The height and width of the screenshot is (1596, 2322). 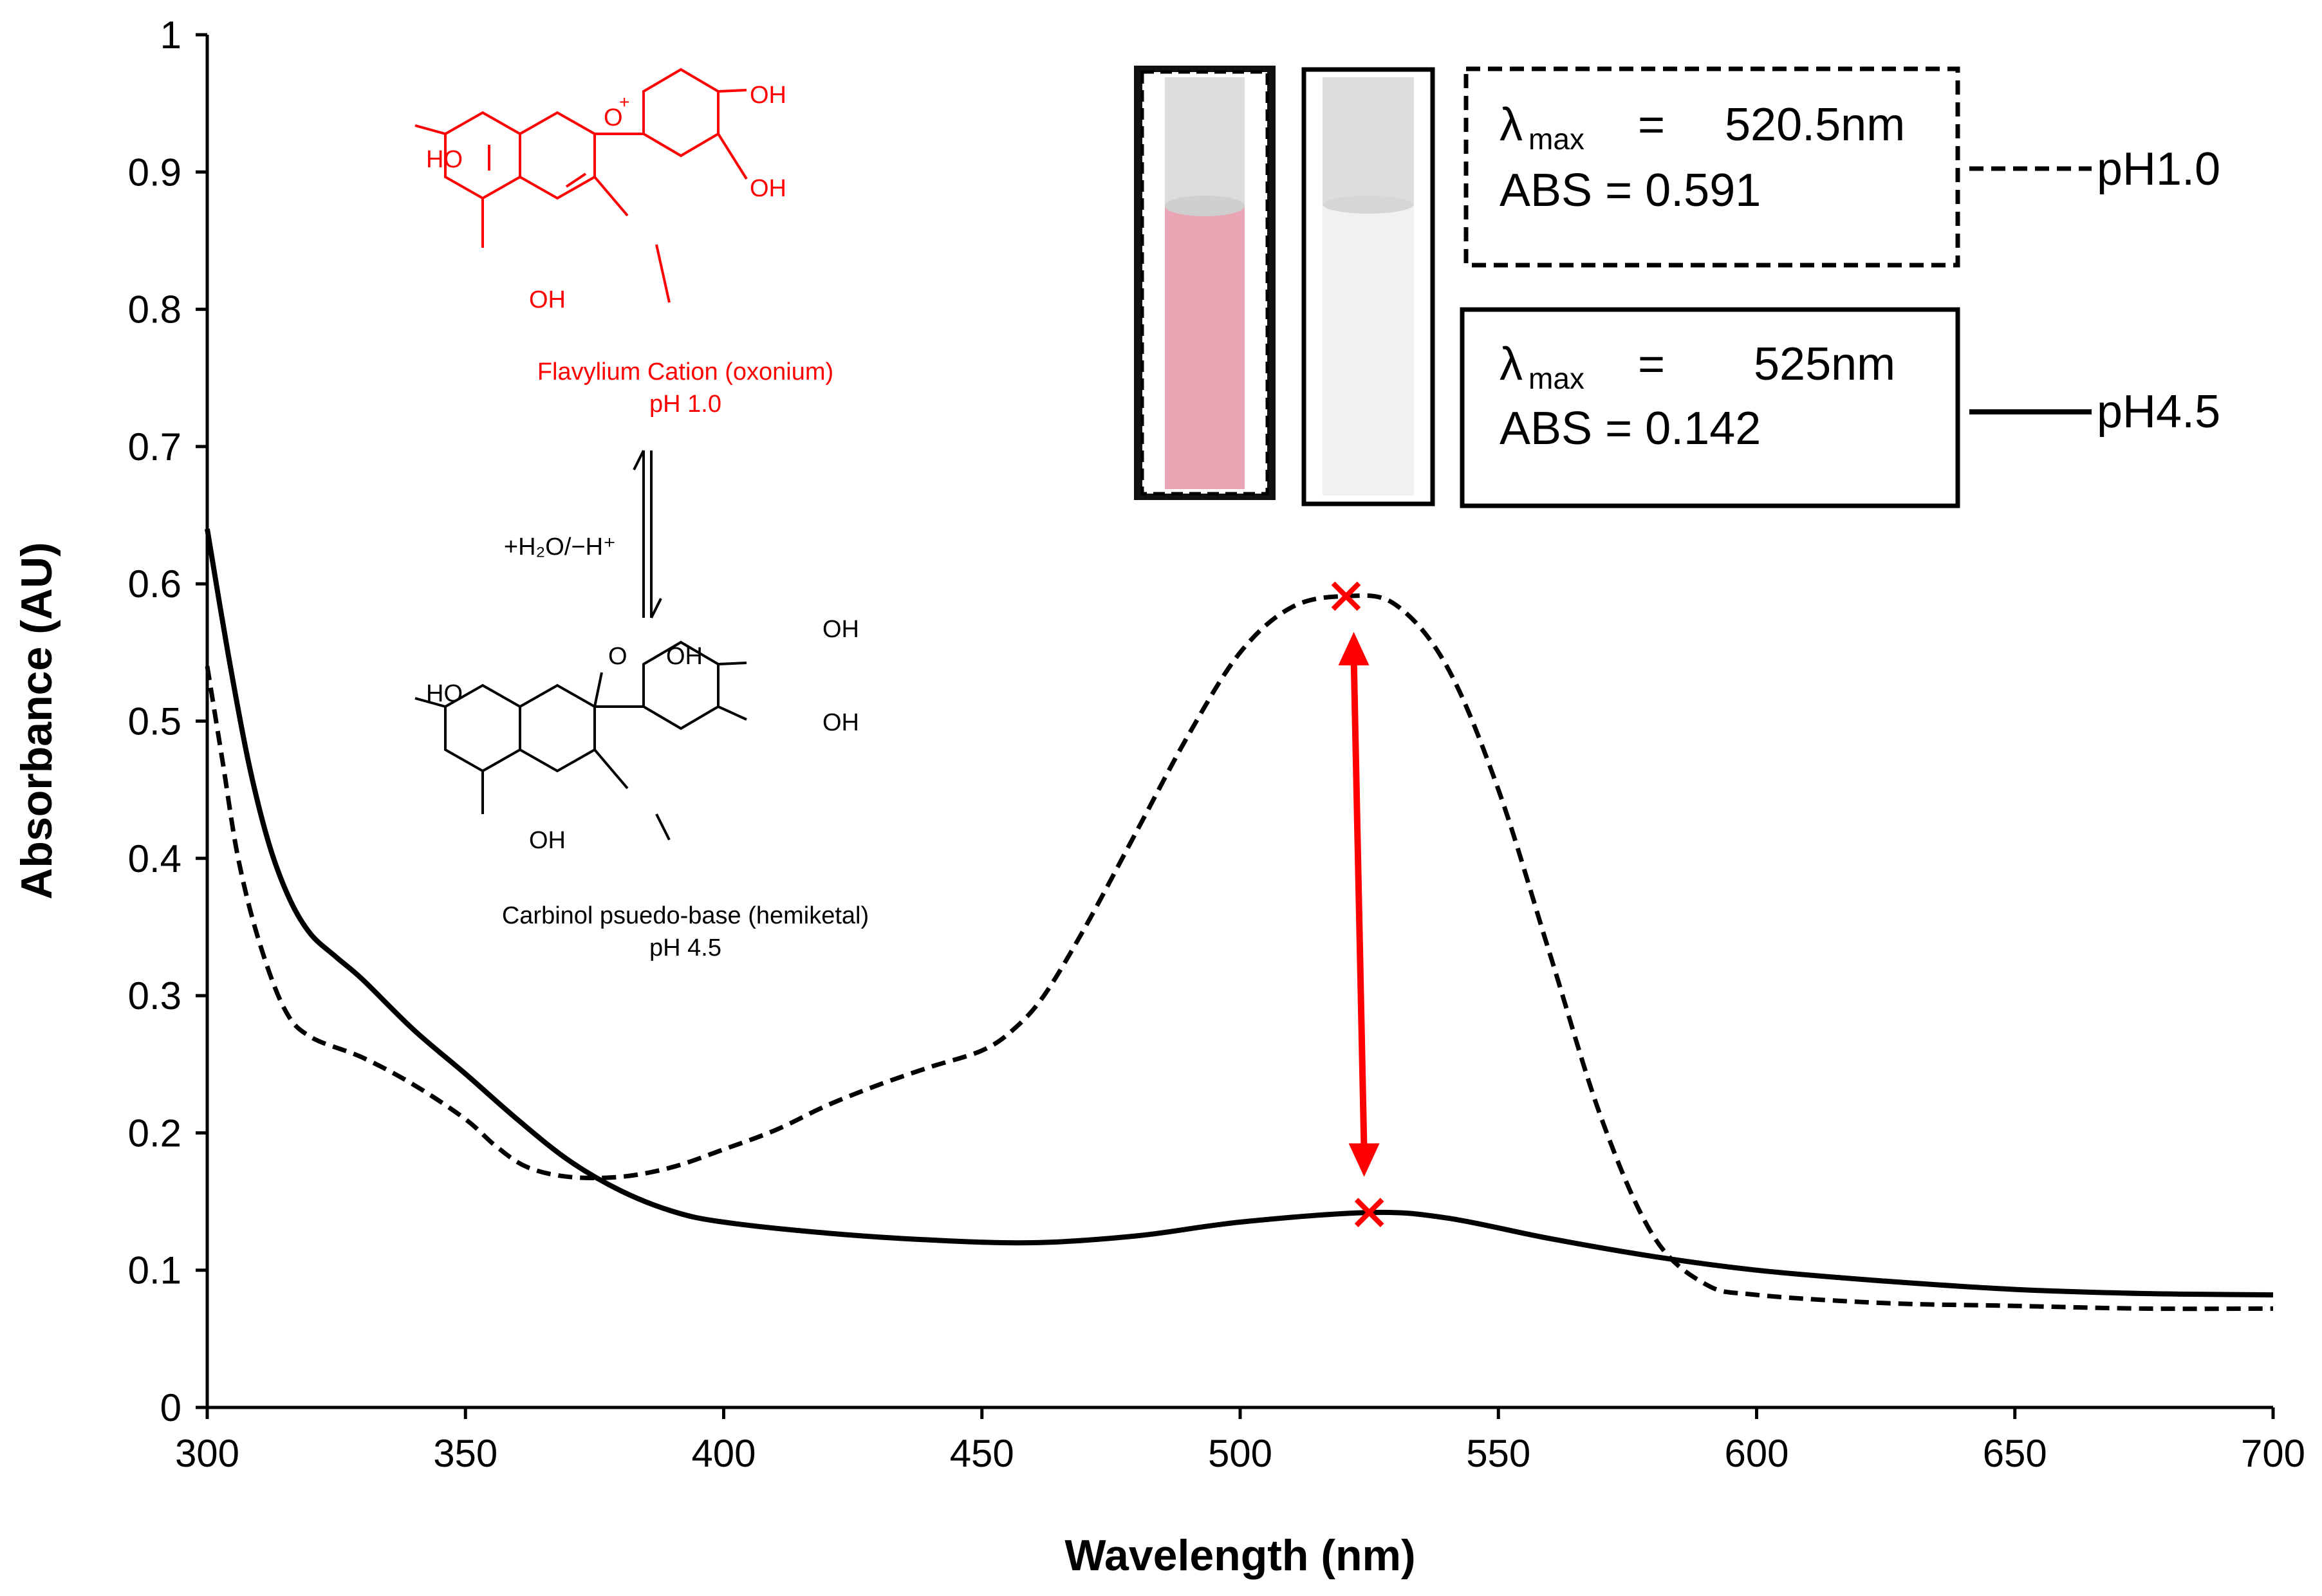 I want to click on atom-charge: +, so click(x=624, y=102).